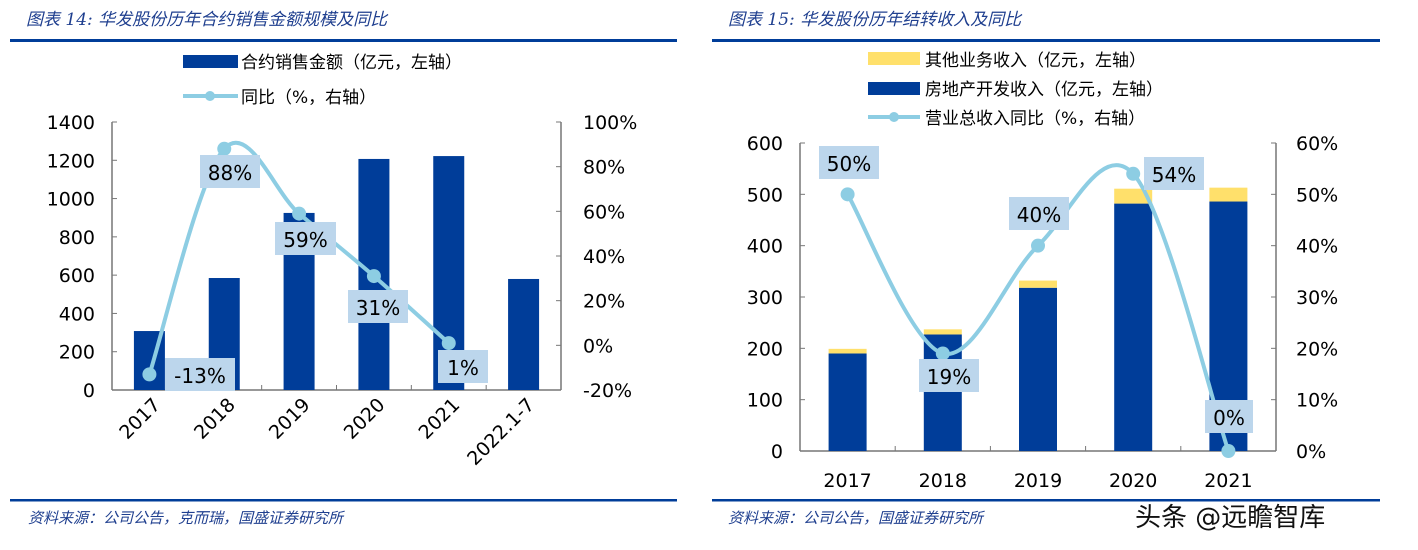 The width and height of the screenshot is (1418, 550). What do you see at coordinates (875, 20) in the screenshot?
I see `chart-title-right: 图表 15: 华发股份历年结转收入及同比` at bounding box center [875, 20].